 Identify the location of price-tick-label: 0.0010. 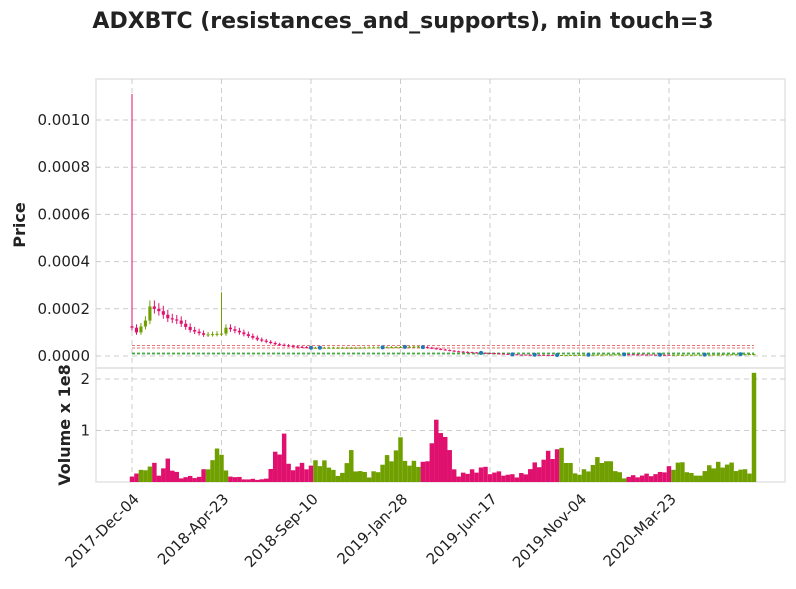
(64, 120).